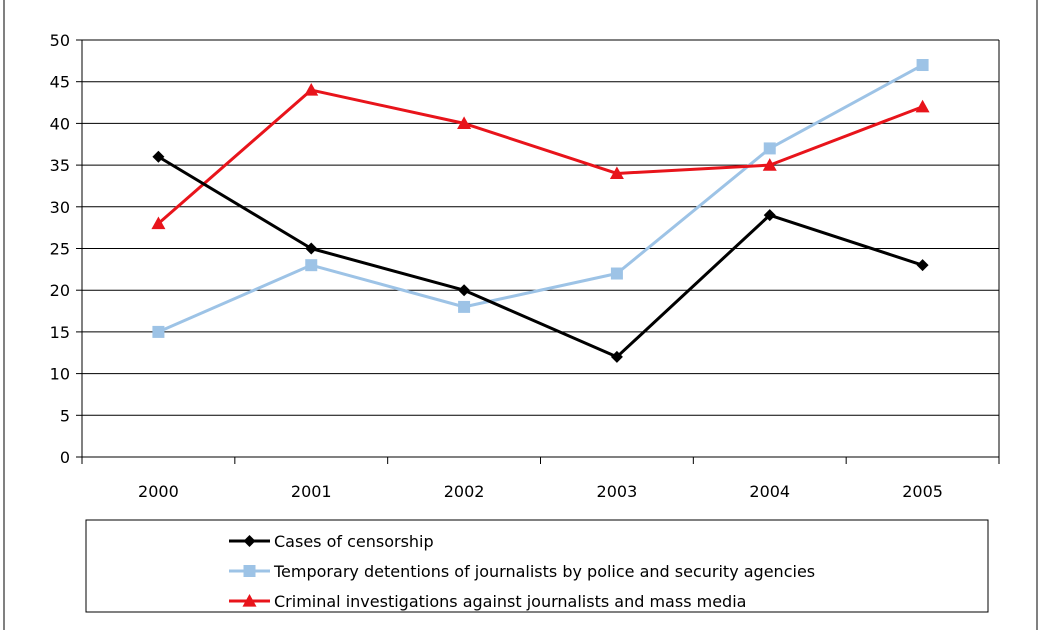 The height and width of the screenshot is (630, 1041). What do you see at coordinates (60, 123) in the screenshot?
I see `y-tick-label: 40` at bounding box center [60, 123].